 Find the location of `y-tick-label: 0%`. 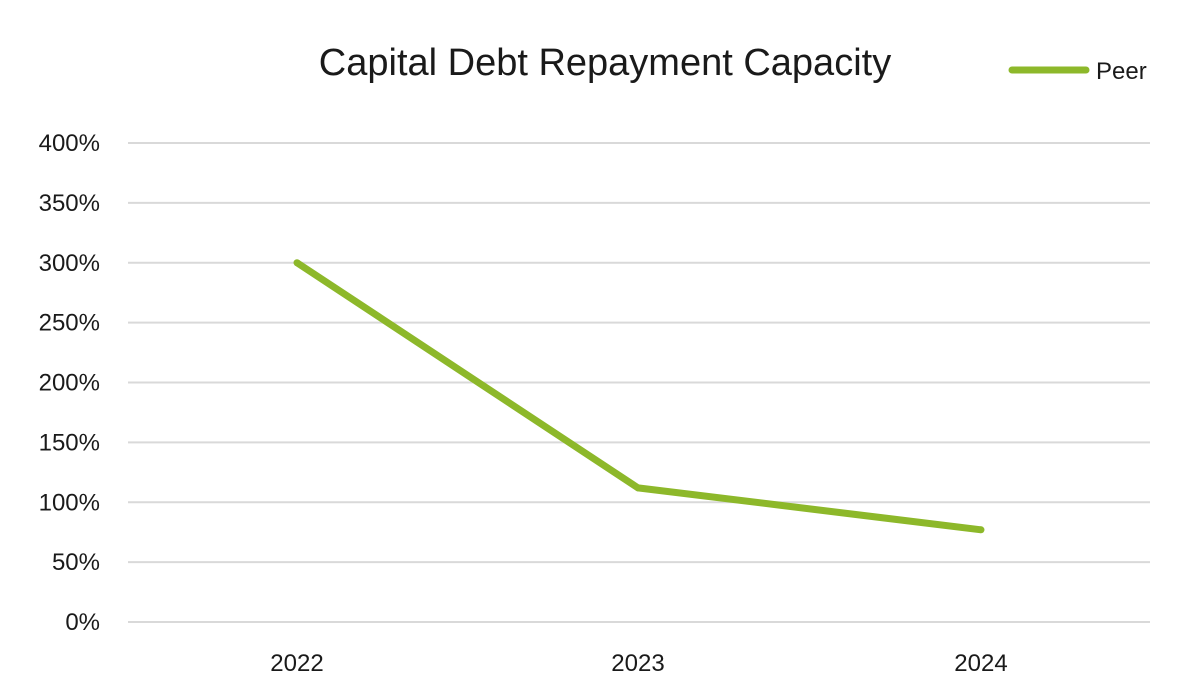

y-tick-label: 0% is located at coordinates (82, 622).